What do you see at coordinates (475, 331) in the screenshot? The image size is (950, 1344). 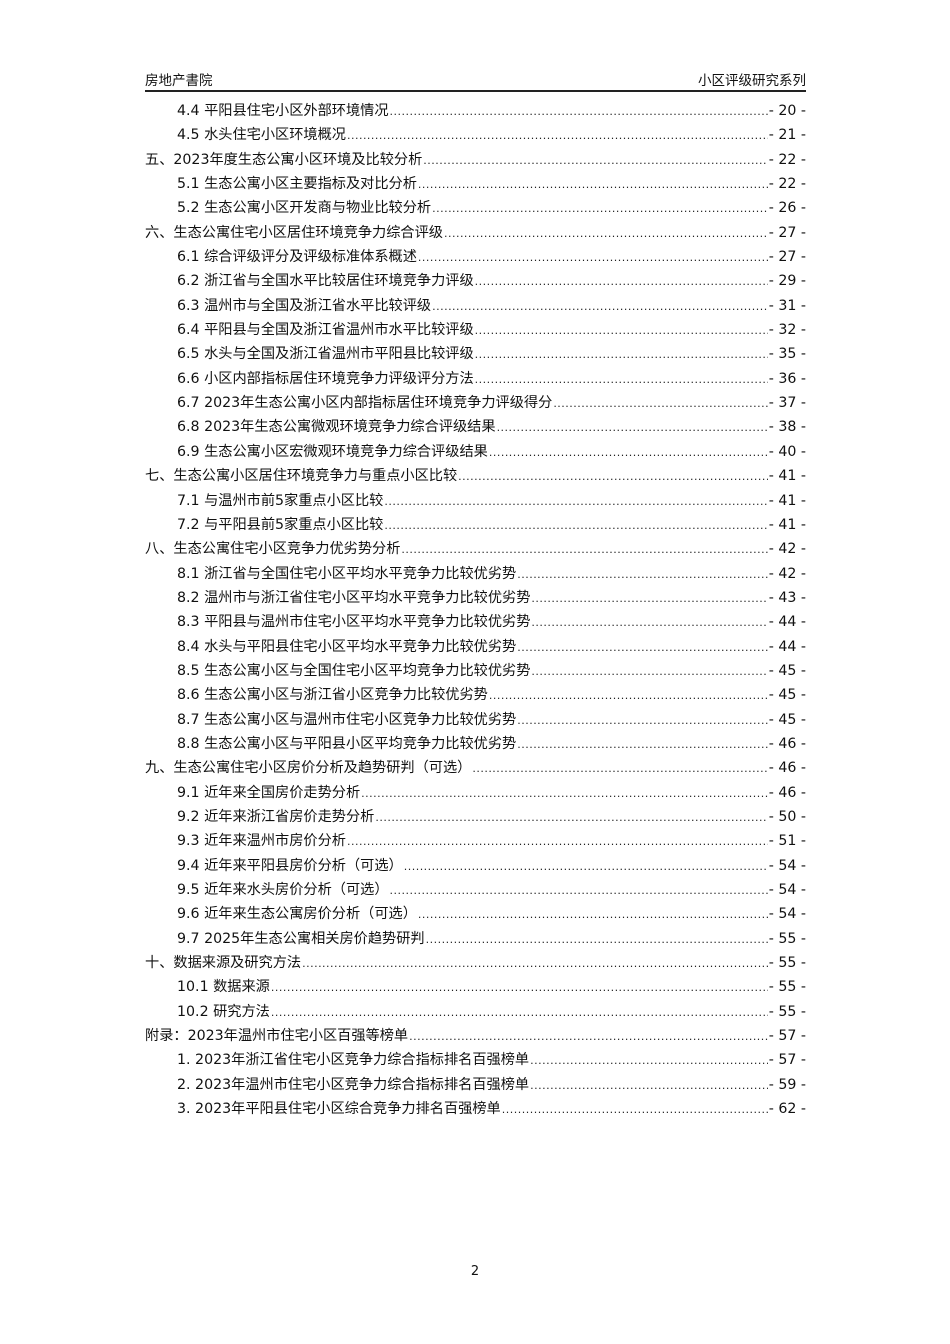 I see `toc-section-entry: 6.4 平阳县与全国及浙江省温州市水平比较评级 - 32 -` at bounding box center [475, 331].